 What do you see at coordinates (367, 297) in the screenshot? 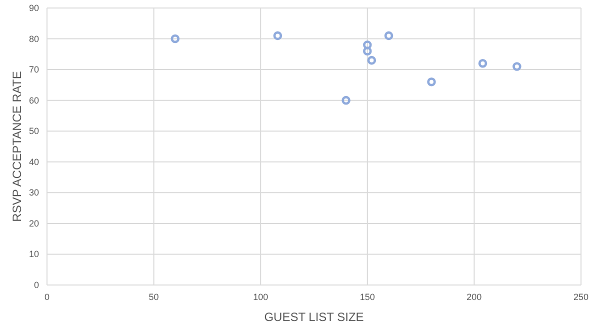
I see `x-tick-label: 150` at bounding box center [367, 297].